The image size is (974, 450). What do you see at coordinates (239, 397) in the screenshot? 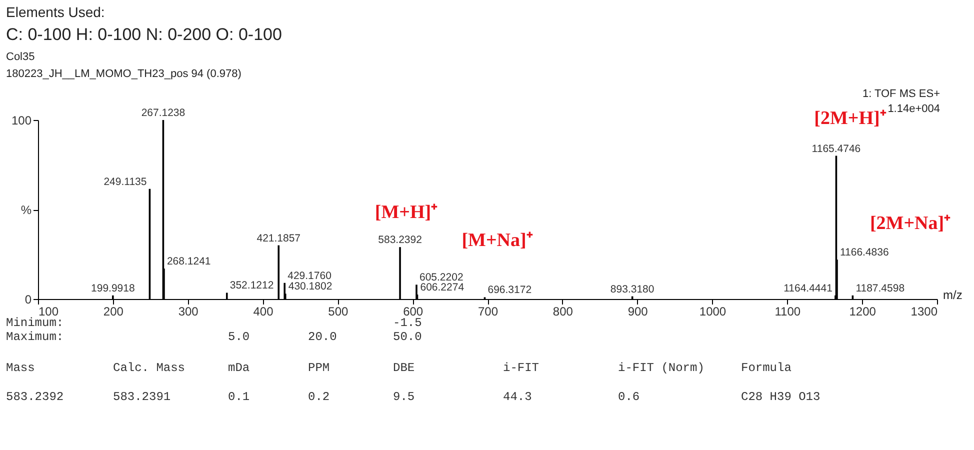
I see `text: 0.1` at bounding box center [239, 397].